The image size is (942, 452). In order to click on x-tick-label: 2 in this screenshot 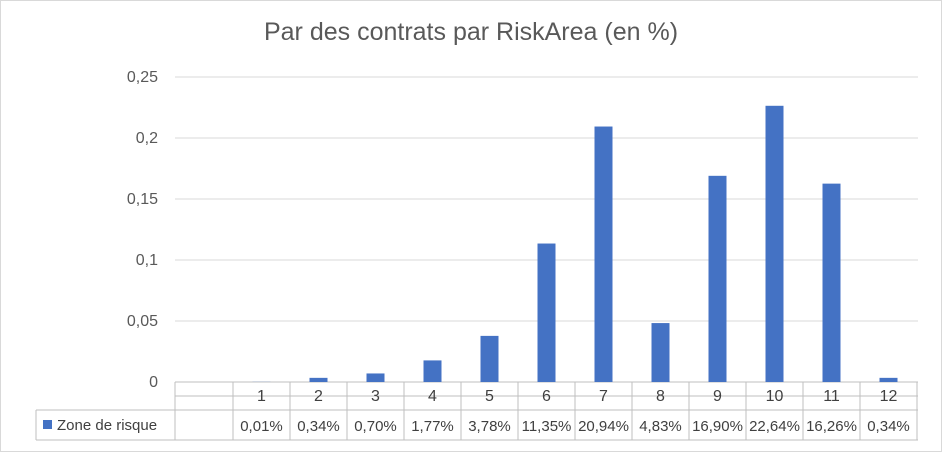, I will do `click(318, 396)`.